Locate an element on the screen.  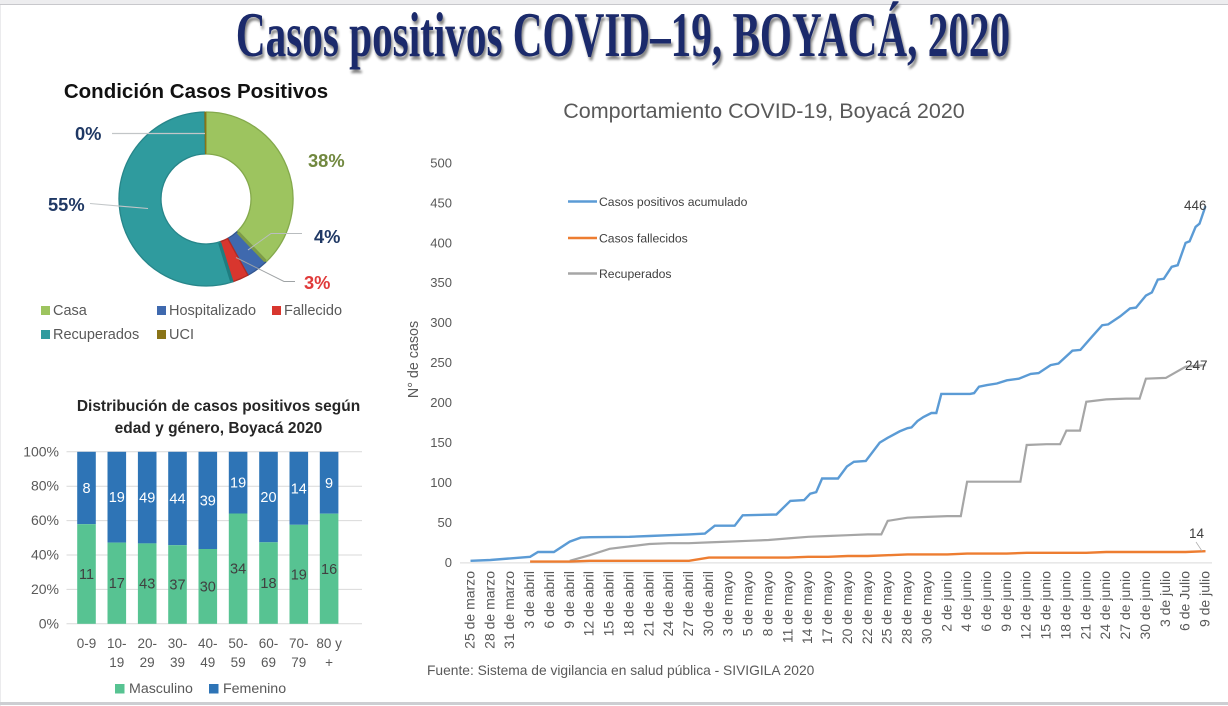
svg-text: 30- is located at coordinates (178, 643).